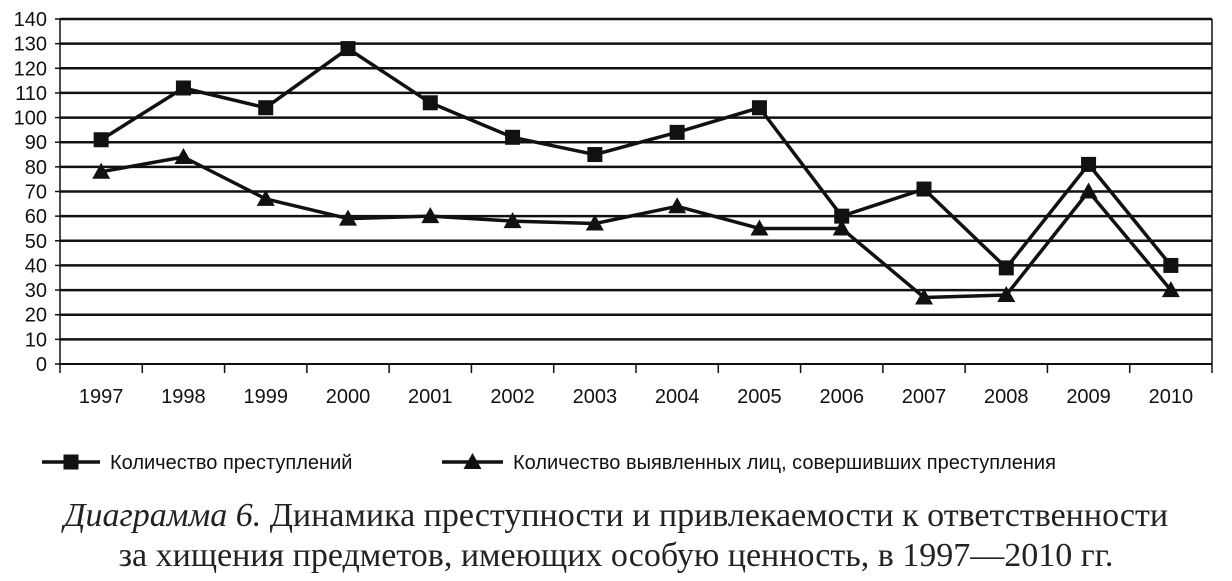 The image size is (1232, 581). Describe the element at coordinates (162, 515) in the screenshot. I see `caption-lead: Диаграмма 6.` at that location.